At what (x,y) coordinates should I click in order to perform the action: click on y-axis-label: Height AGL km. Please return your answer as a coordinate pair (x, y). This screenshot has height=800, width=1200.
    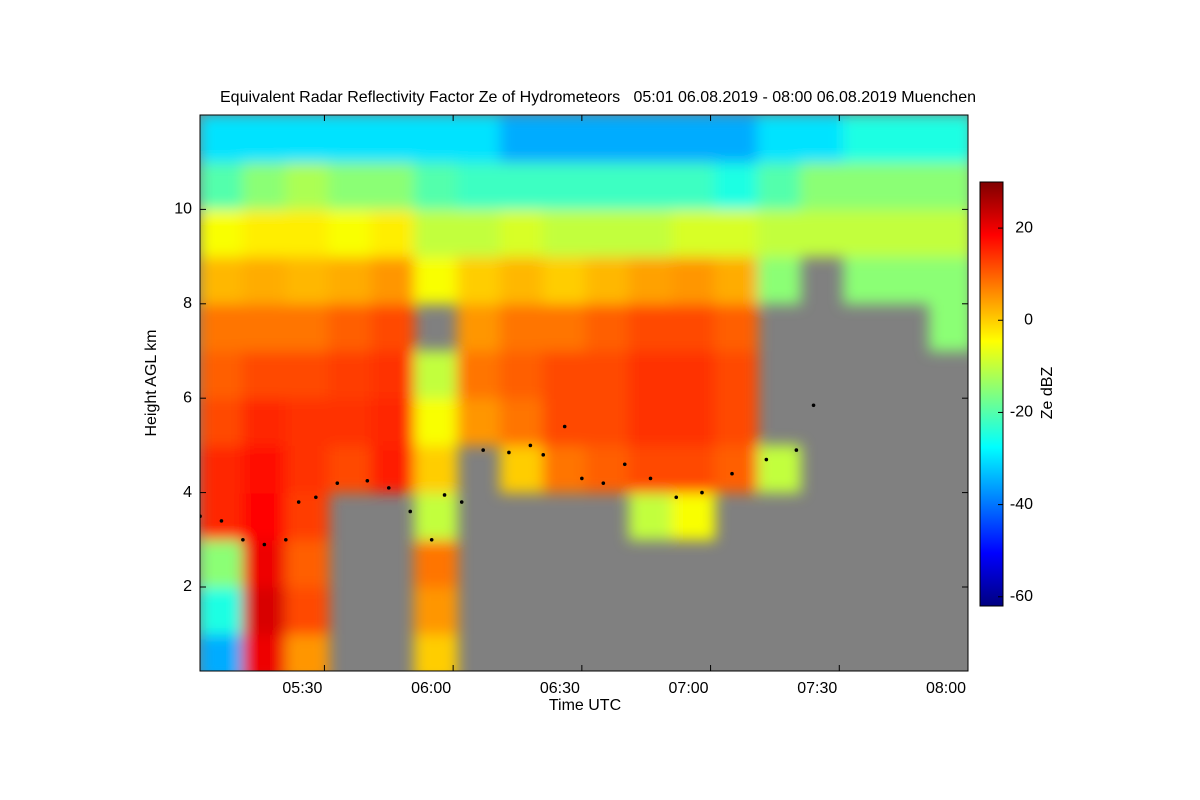
    Looking at the image, I should click on (151, 382).